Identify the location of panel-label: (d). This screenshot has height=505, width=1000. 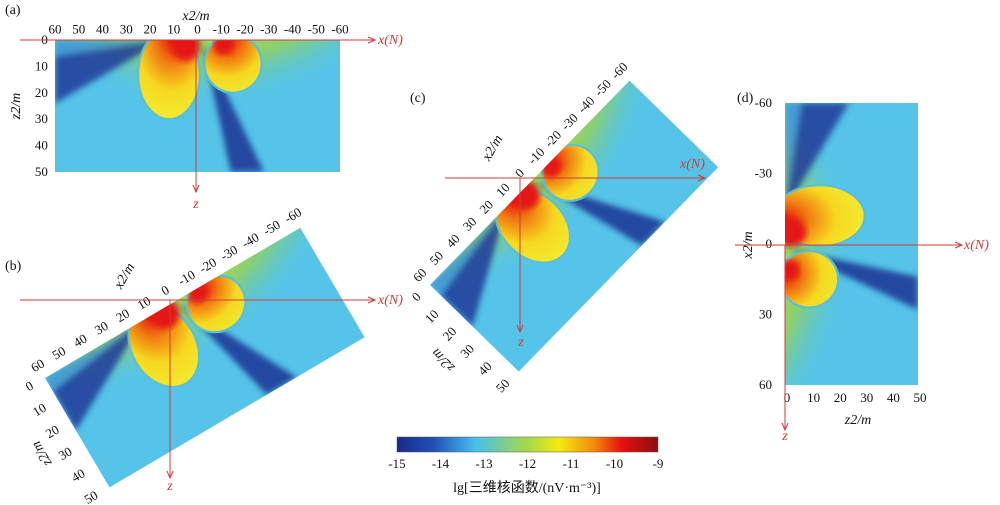
(745, 98).